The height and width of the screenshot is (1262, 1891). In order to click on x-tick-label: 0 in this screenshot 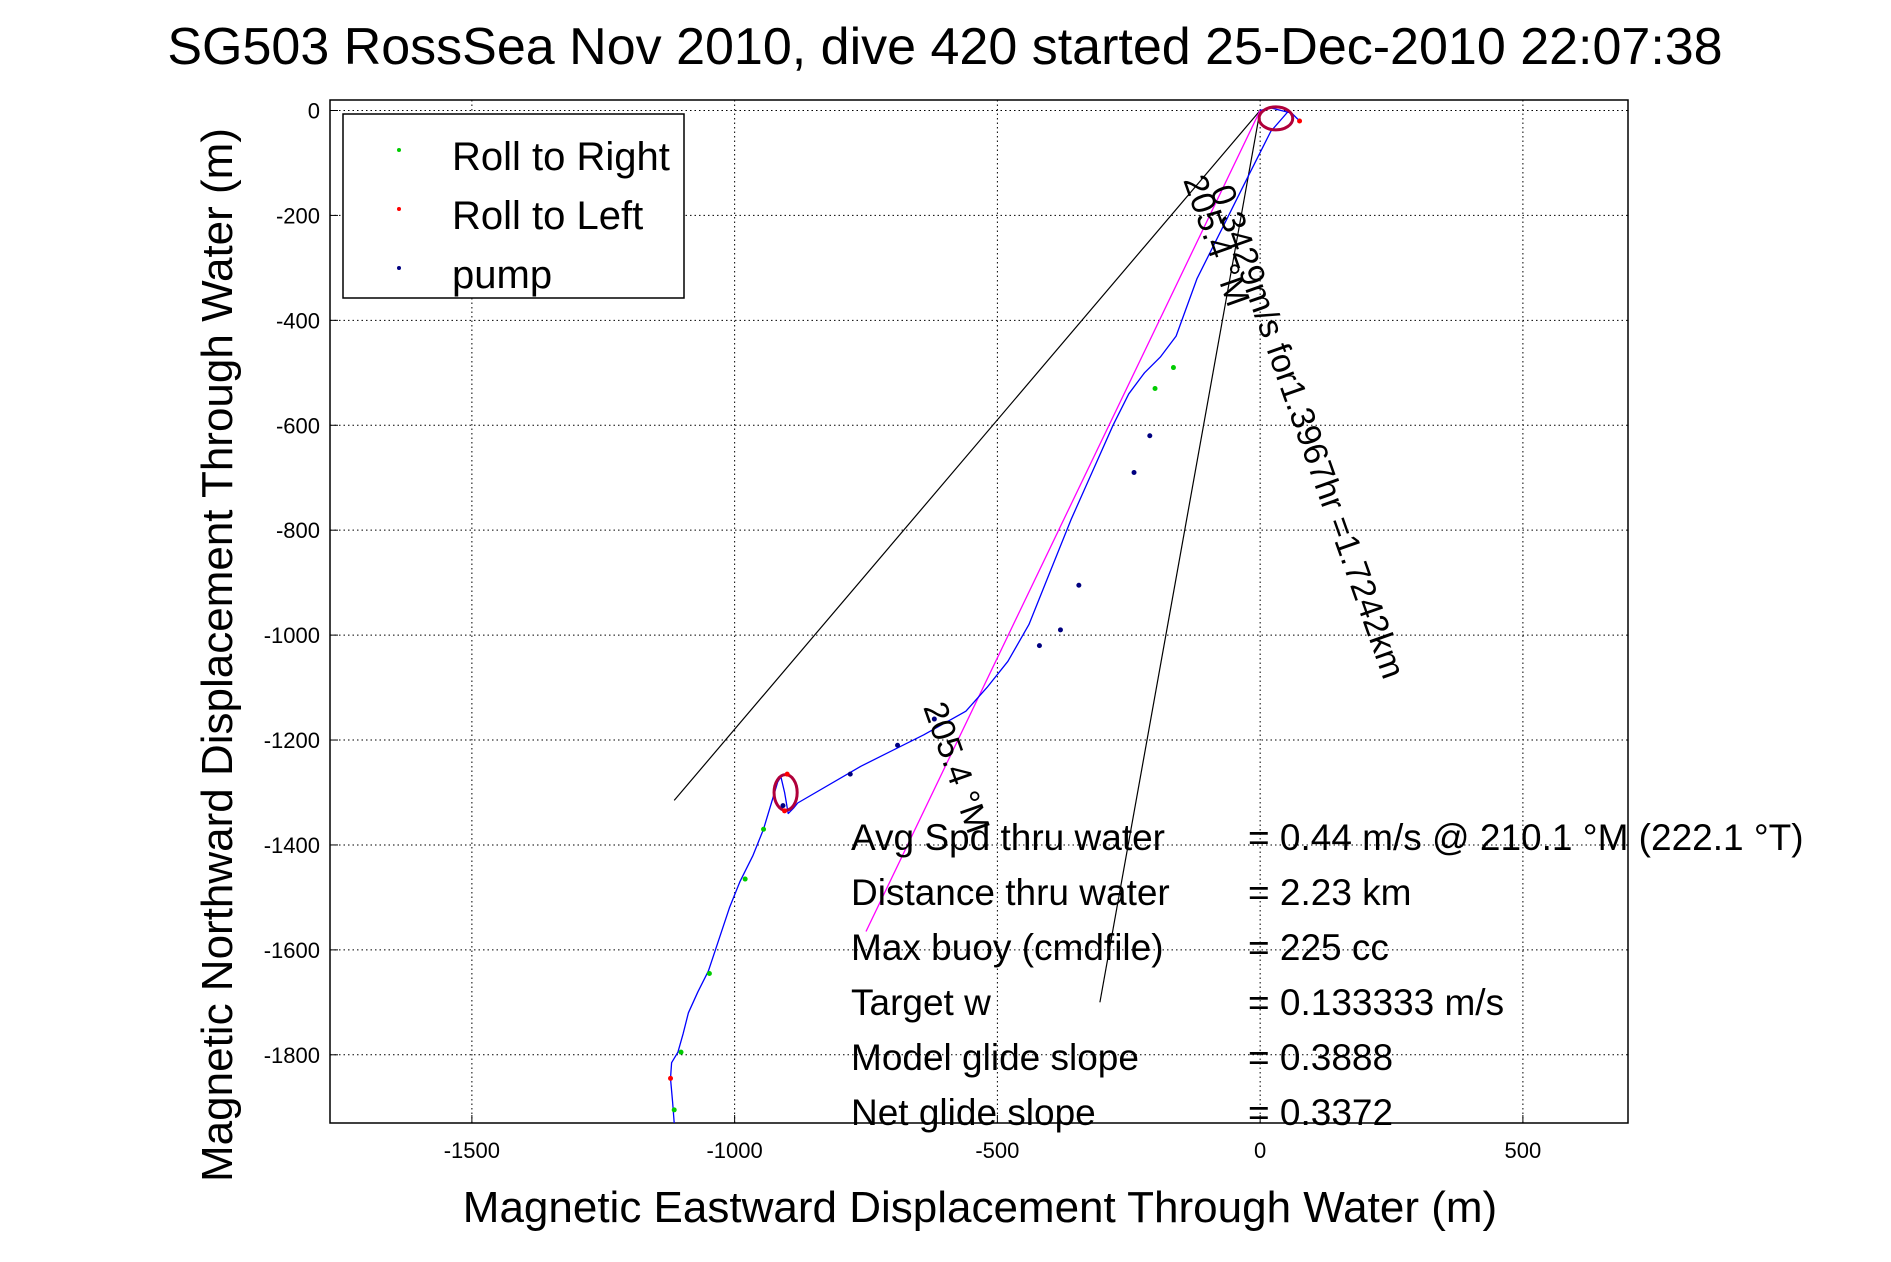, I will do `click(1260, 1150)`.